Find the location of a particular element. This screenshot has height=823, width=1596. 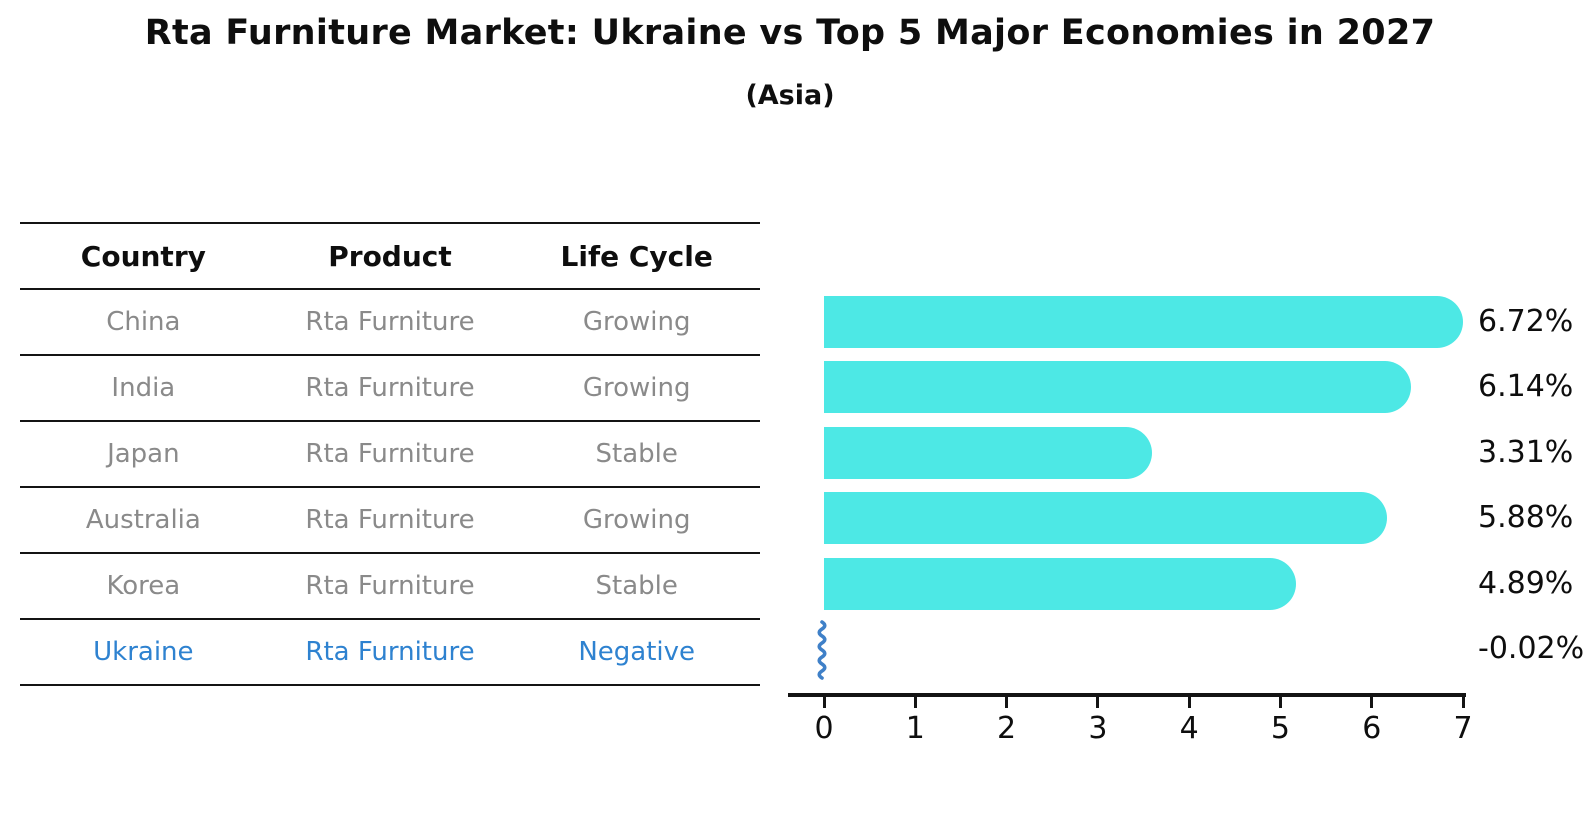

table-row: Ukraine Rta Furniture Negative is located at coordinates (390, 653).